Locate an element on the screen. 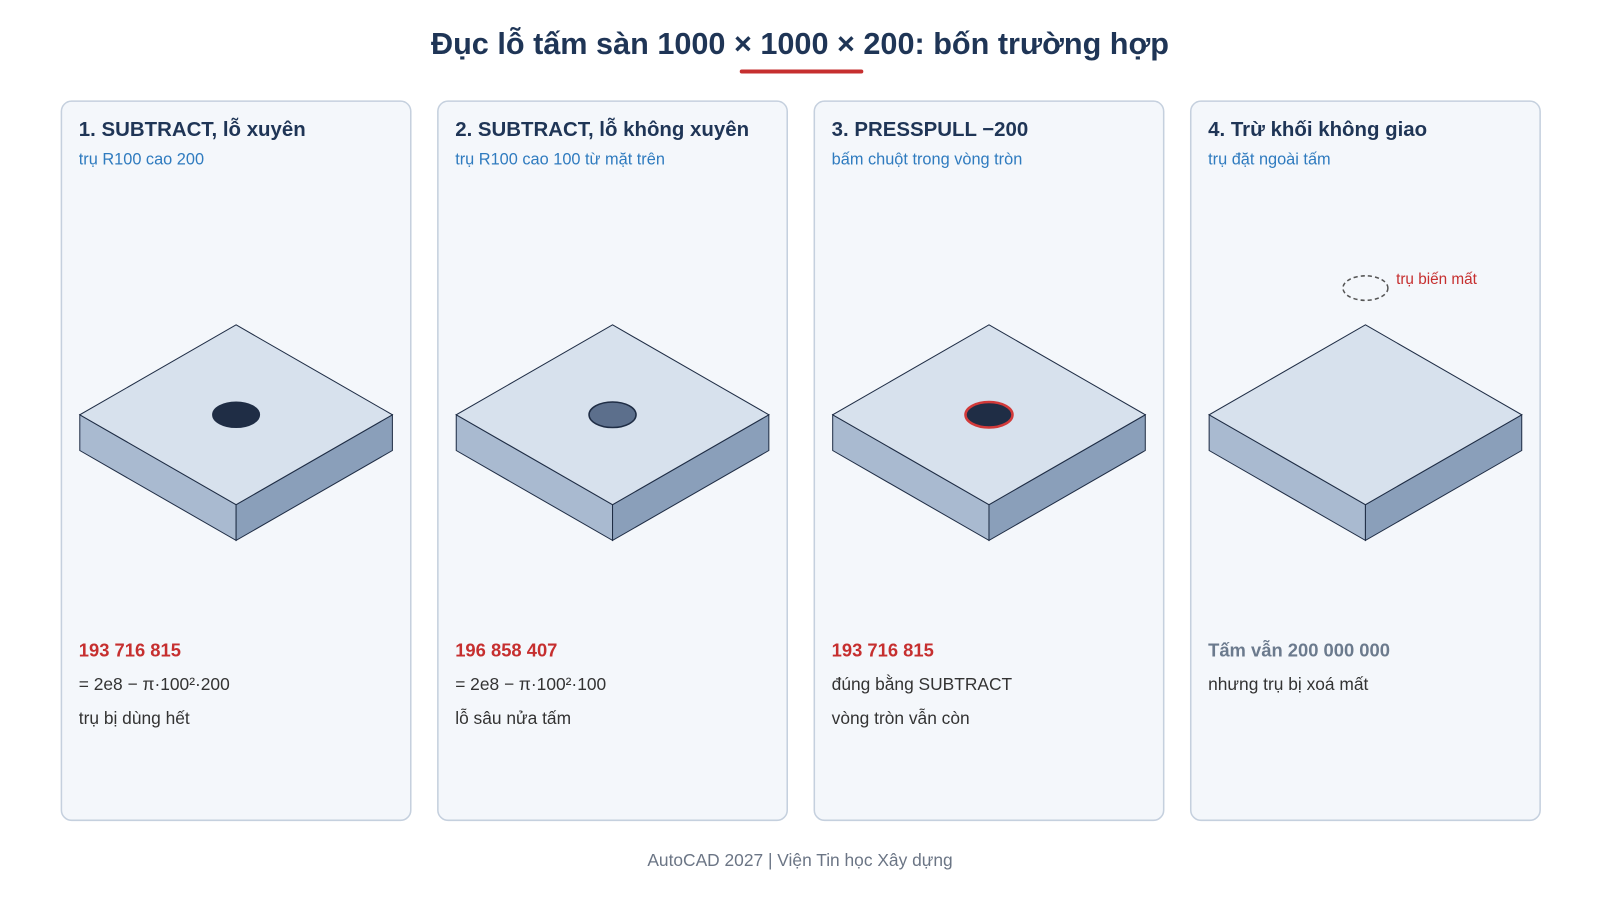 The image size is (1600, 900). panel-title: 3. PRESSPULL −200 is located at coordinates (930, 130).